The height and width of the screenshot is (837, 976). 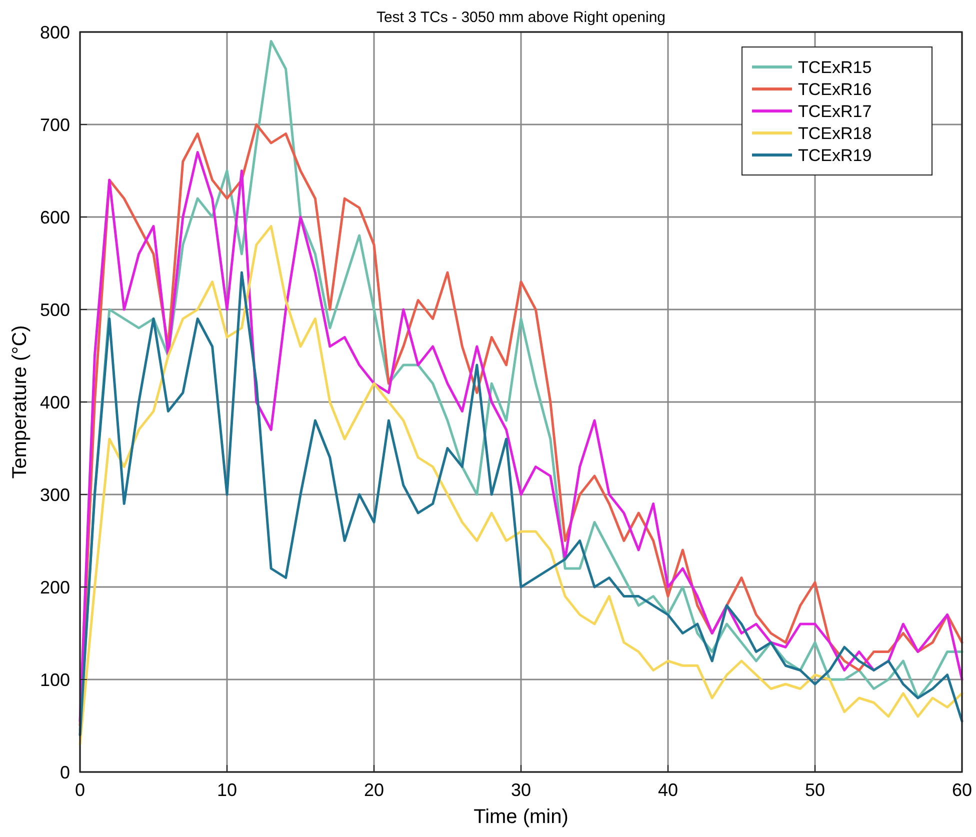 What do you see at coordinates (55, 402) in the screenshot?
I see `y-tick-label: 400` at bounding box center [55, 402].